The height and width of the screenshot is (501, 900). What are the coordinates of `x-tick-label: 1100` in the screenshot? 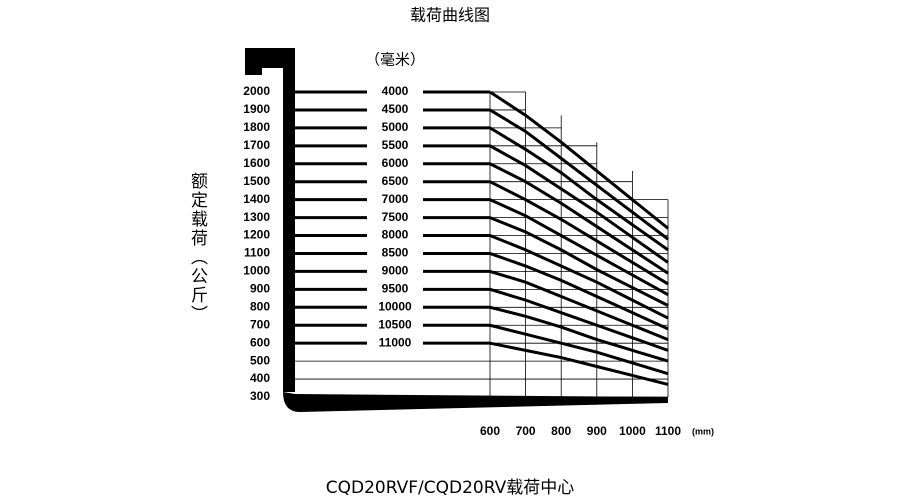 It's located at (668, 431).